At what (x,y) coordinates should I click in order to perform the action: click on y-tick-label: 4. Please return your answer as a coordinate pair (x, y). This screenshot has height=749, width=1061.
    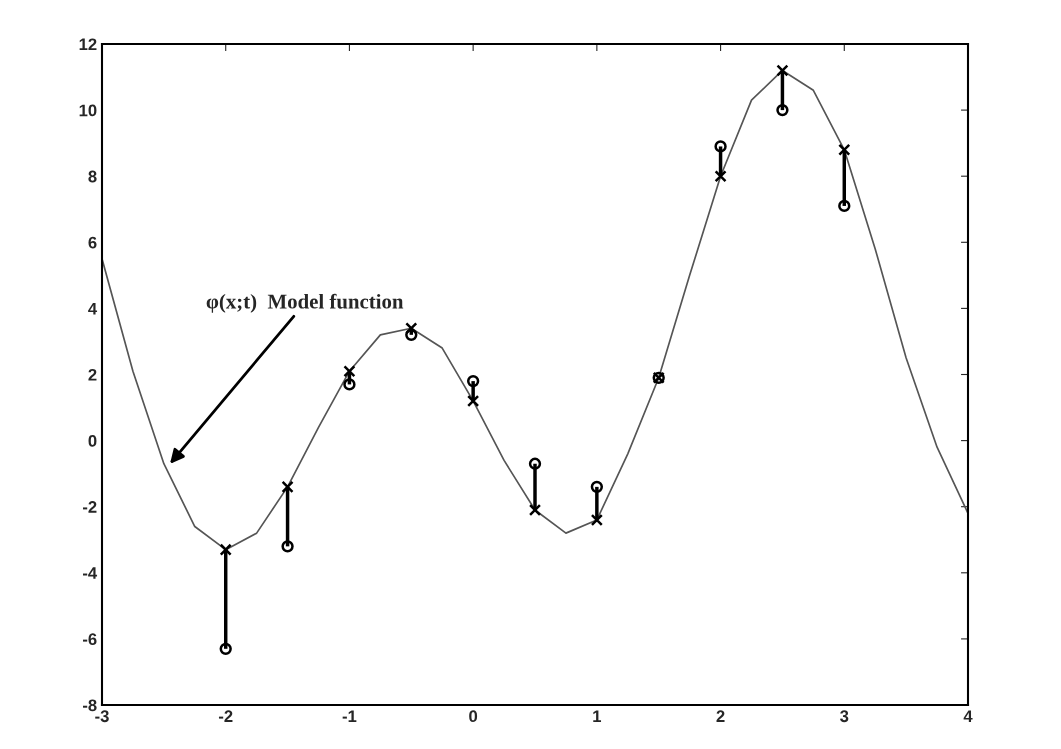
    Looking at the image, I should click on (93, 308).